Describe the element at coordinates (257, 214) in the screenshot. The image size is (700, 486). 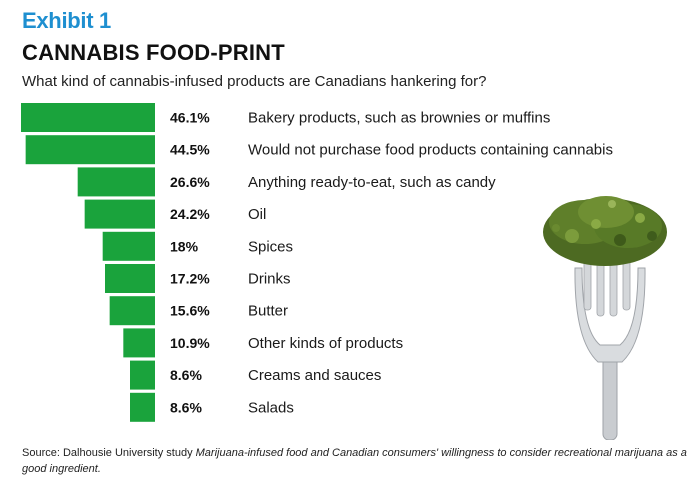
I see `category-label: Oil` at that location.